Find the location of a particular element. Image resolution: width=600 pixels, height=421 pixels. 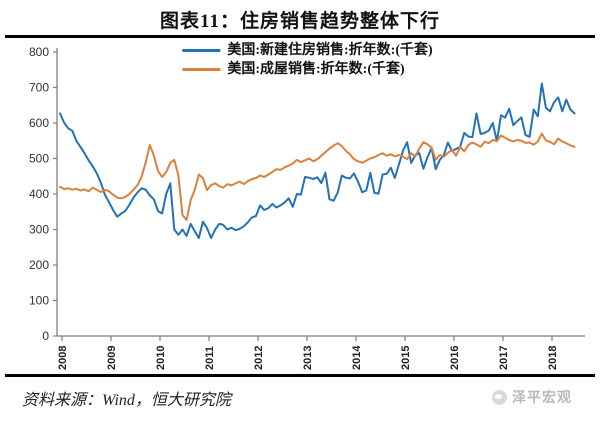

x-tick-label: 2017 is located at coordinates (504, 358).